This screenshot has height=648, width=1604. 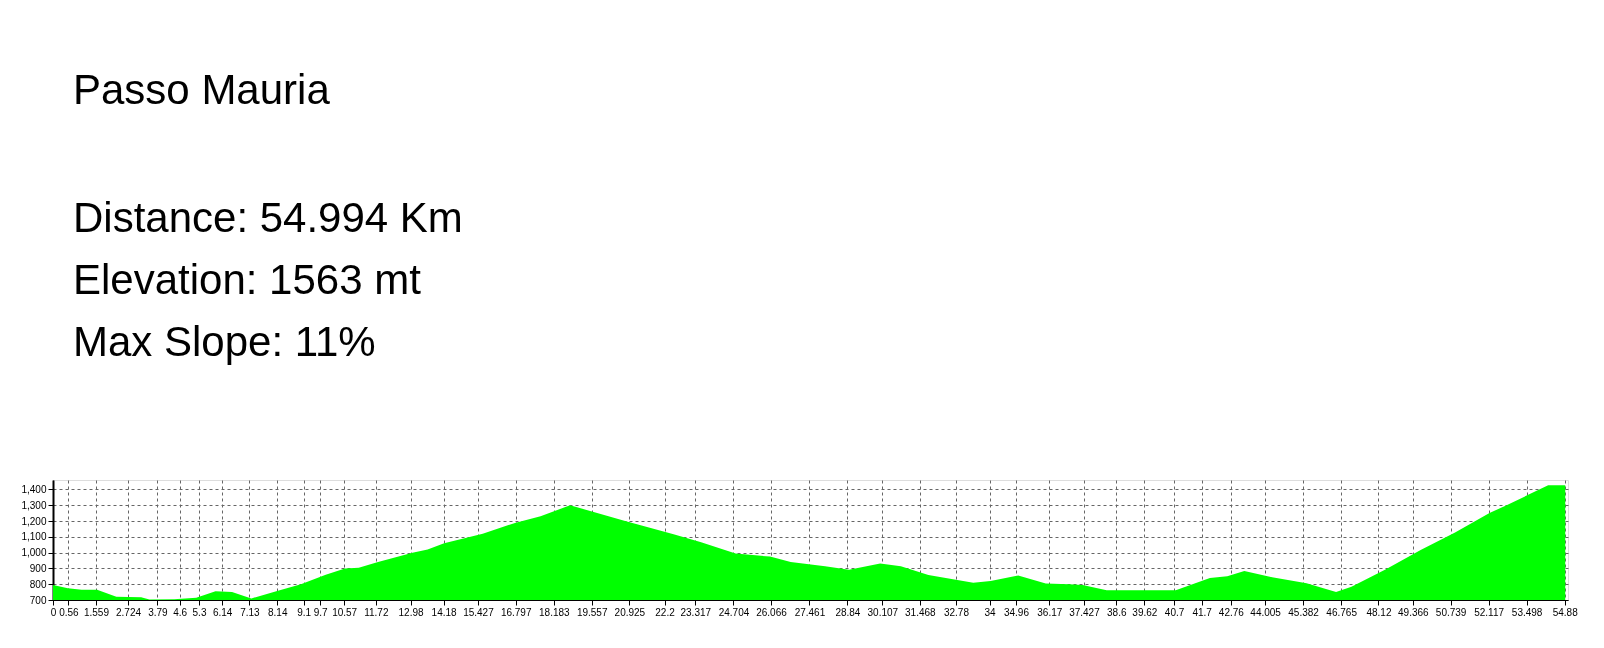 I want to click on x-tick-label: 26.066, so click(x=772, y=612).